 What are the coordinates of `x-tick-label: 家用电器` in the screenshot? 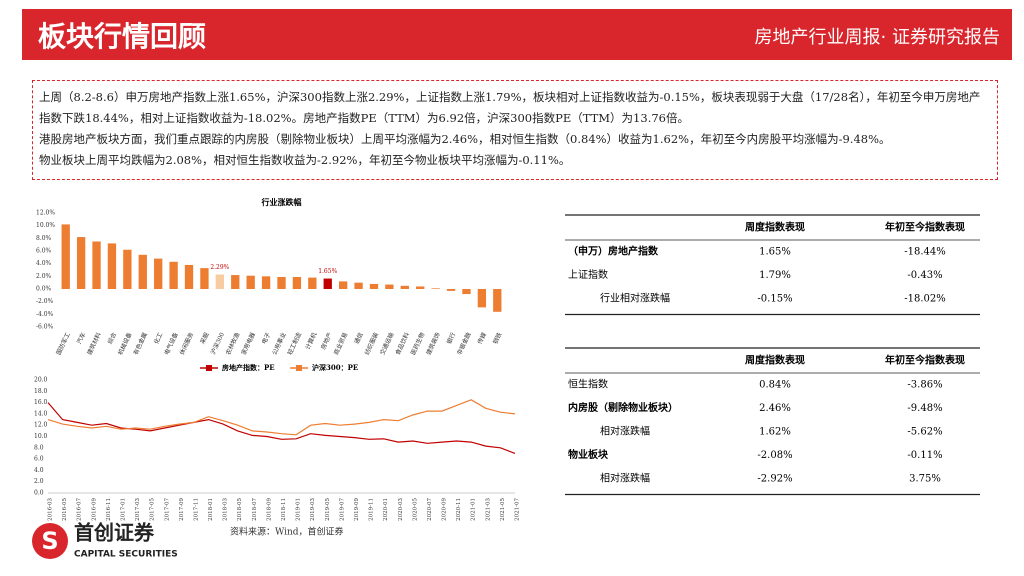 It's located at (247, 343).